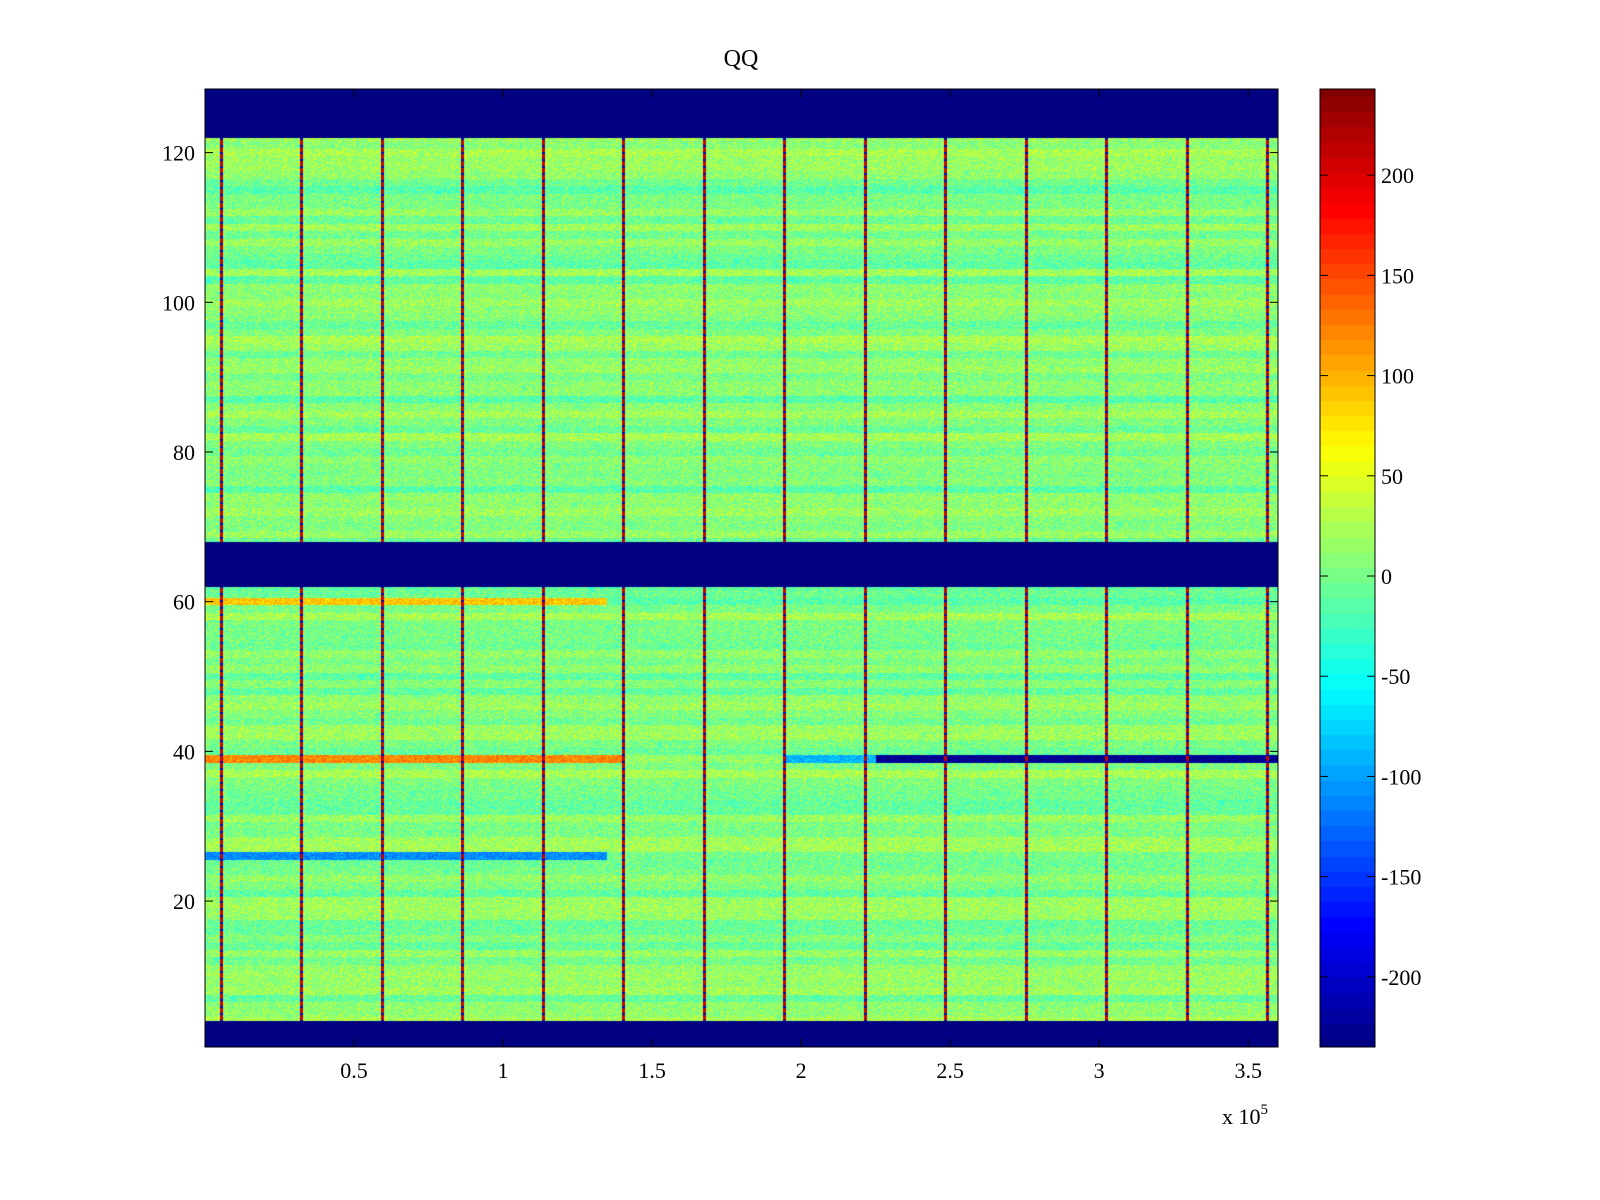 Image resolution: width=1600 pixels, height=1200 pixels. I want to click on y-tick-label: 40, so click(184, 751).